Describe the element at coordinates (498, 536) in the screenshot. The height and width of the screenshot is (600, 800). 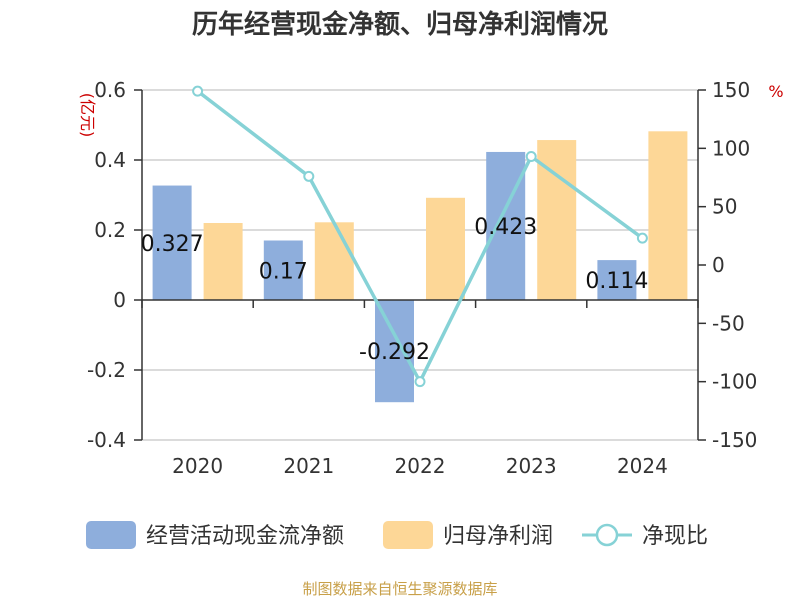
I see `legend-label: 归母净利润` at that location.